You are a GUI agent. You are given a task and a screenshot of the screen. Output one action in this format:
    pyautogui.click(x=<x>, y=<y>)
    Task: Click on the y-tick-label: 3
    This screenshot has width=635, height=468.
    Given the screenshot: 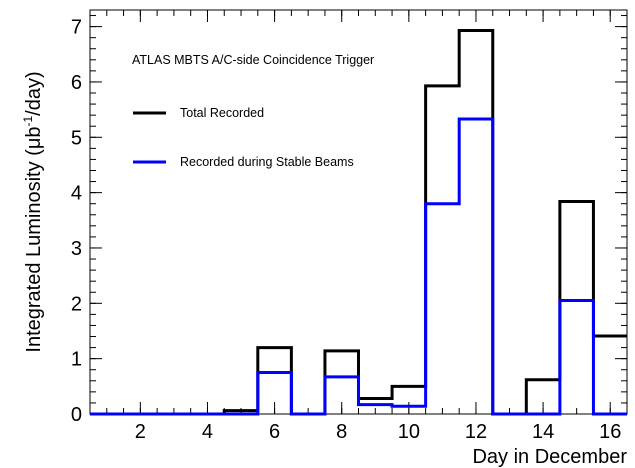 What is the action you would take?
    pyautogui.click(x=76, y=249)
    